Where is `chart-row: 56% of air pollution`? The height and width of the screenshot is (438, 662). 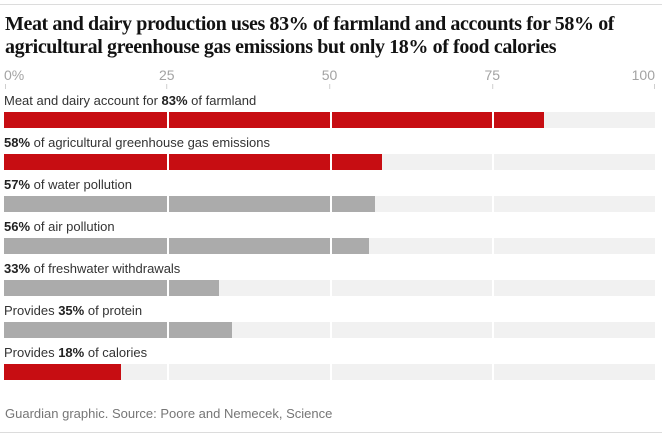 chart-row: 56% of air pollution is located at coordinates (329, 236).